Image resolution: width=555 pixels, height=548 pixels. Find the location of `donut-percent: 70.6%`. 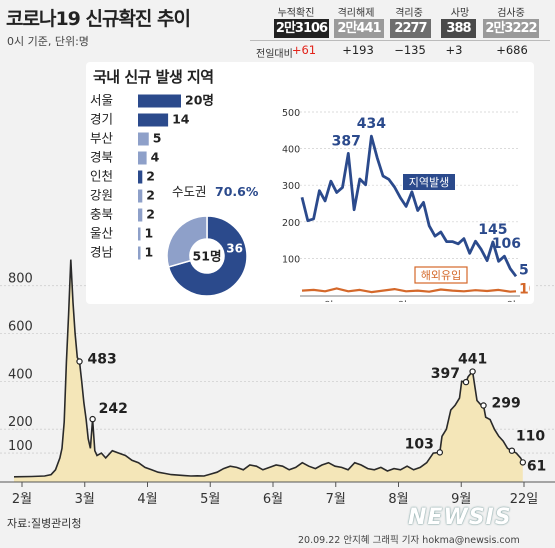

donut-percent: 70.6% is located at coordinates (237, 191).